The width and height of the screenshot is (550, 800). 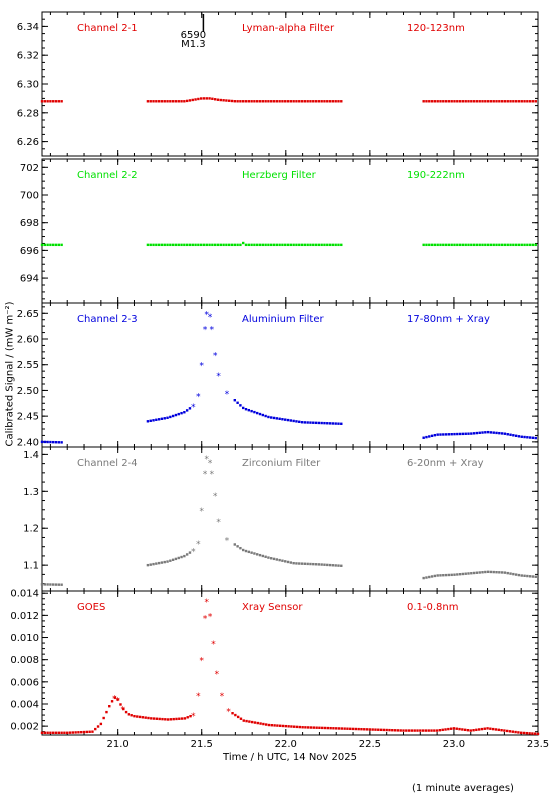 What do you see at coordinates (24, 682) in the screenshot?
I see `y-tick-label: 0.006` at bounding box center [24, 682].